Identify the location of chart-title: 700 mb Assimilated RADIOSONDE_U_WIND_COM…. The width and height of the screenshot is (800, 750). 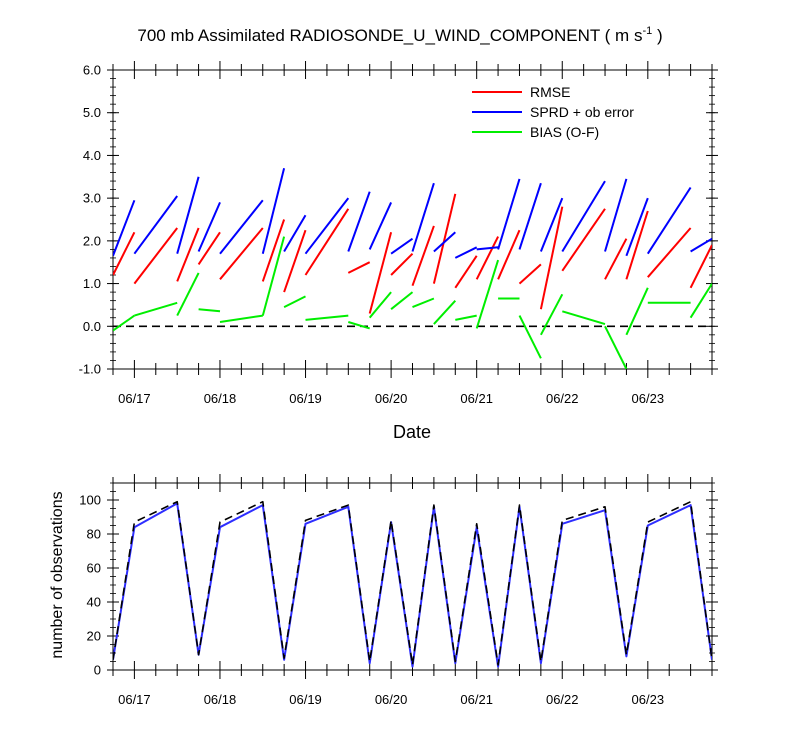
(399, 35).